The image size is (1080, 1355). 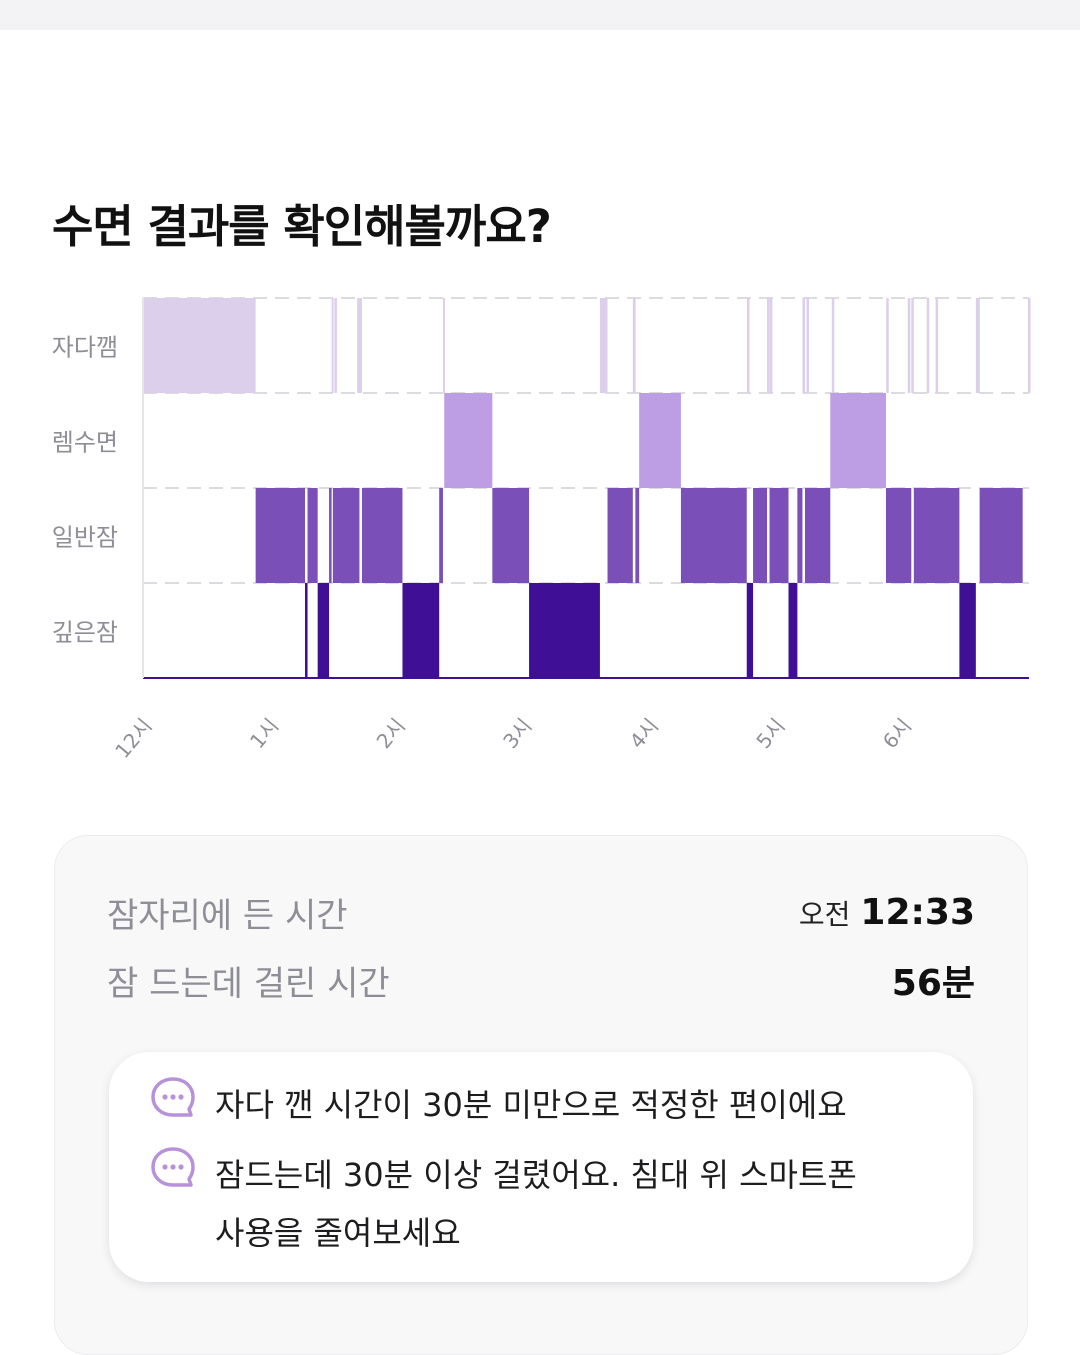 I want to click on tip-text: 잠드는데 30분 이상 걸렸어요. 침대 위 스마트폰 사용을 줄여보세요, so click(x=536, y=1204).